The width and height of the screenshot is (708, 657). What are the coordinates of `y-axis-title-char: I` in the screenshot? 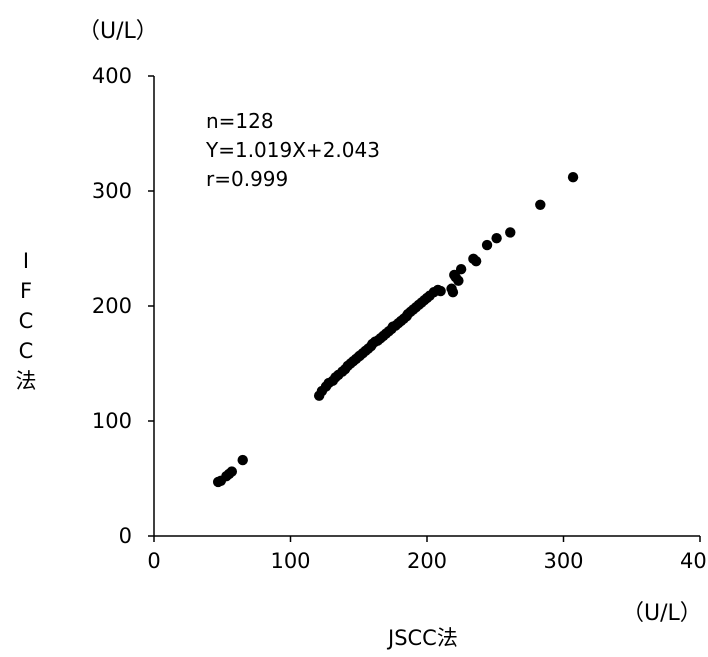 It's located at (26, 261).